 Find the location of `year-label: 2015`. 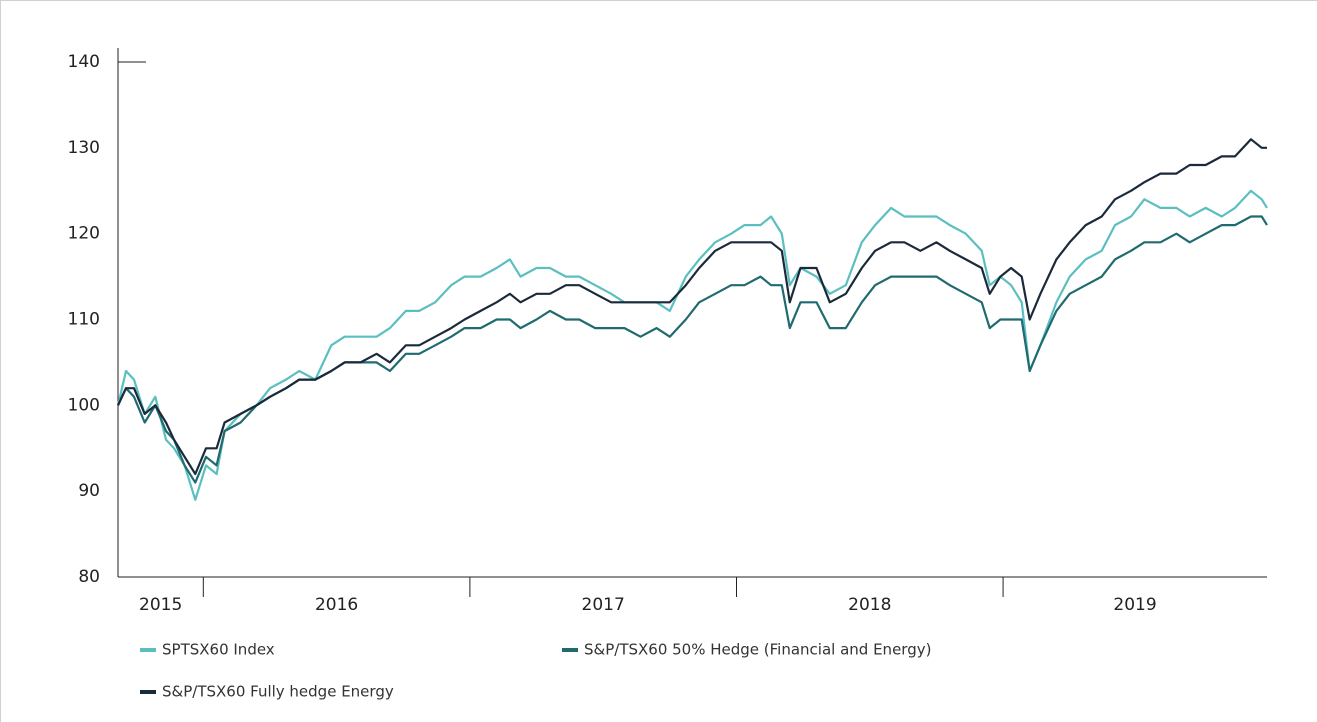

year-label: 2015 is located at coordinates (160, 605).